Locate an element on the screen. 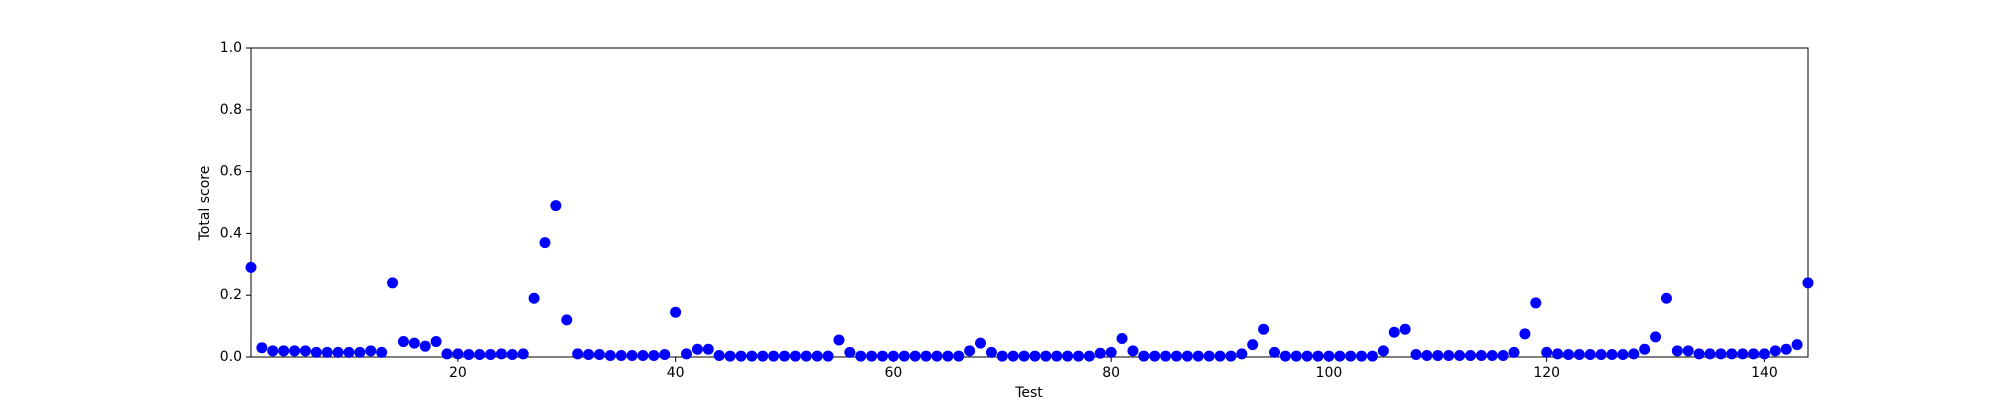  y-tick-label: 0.2 is located at coordinates (231, 295).